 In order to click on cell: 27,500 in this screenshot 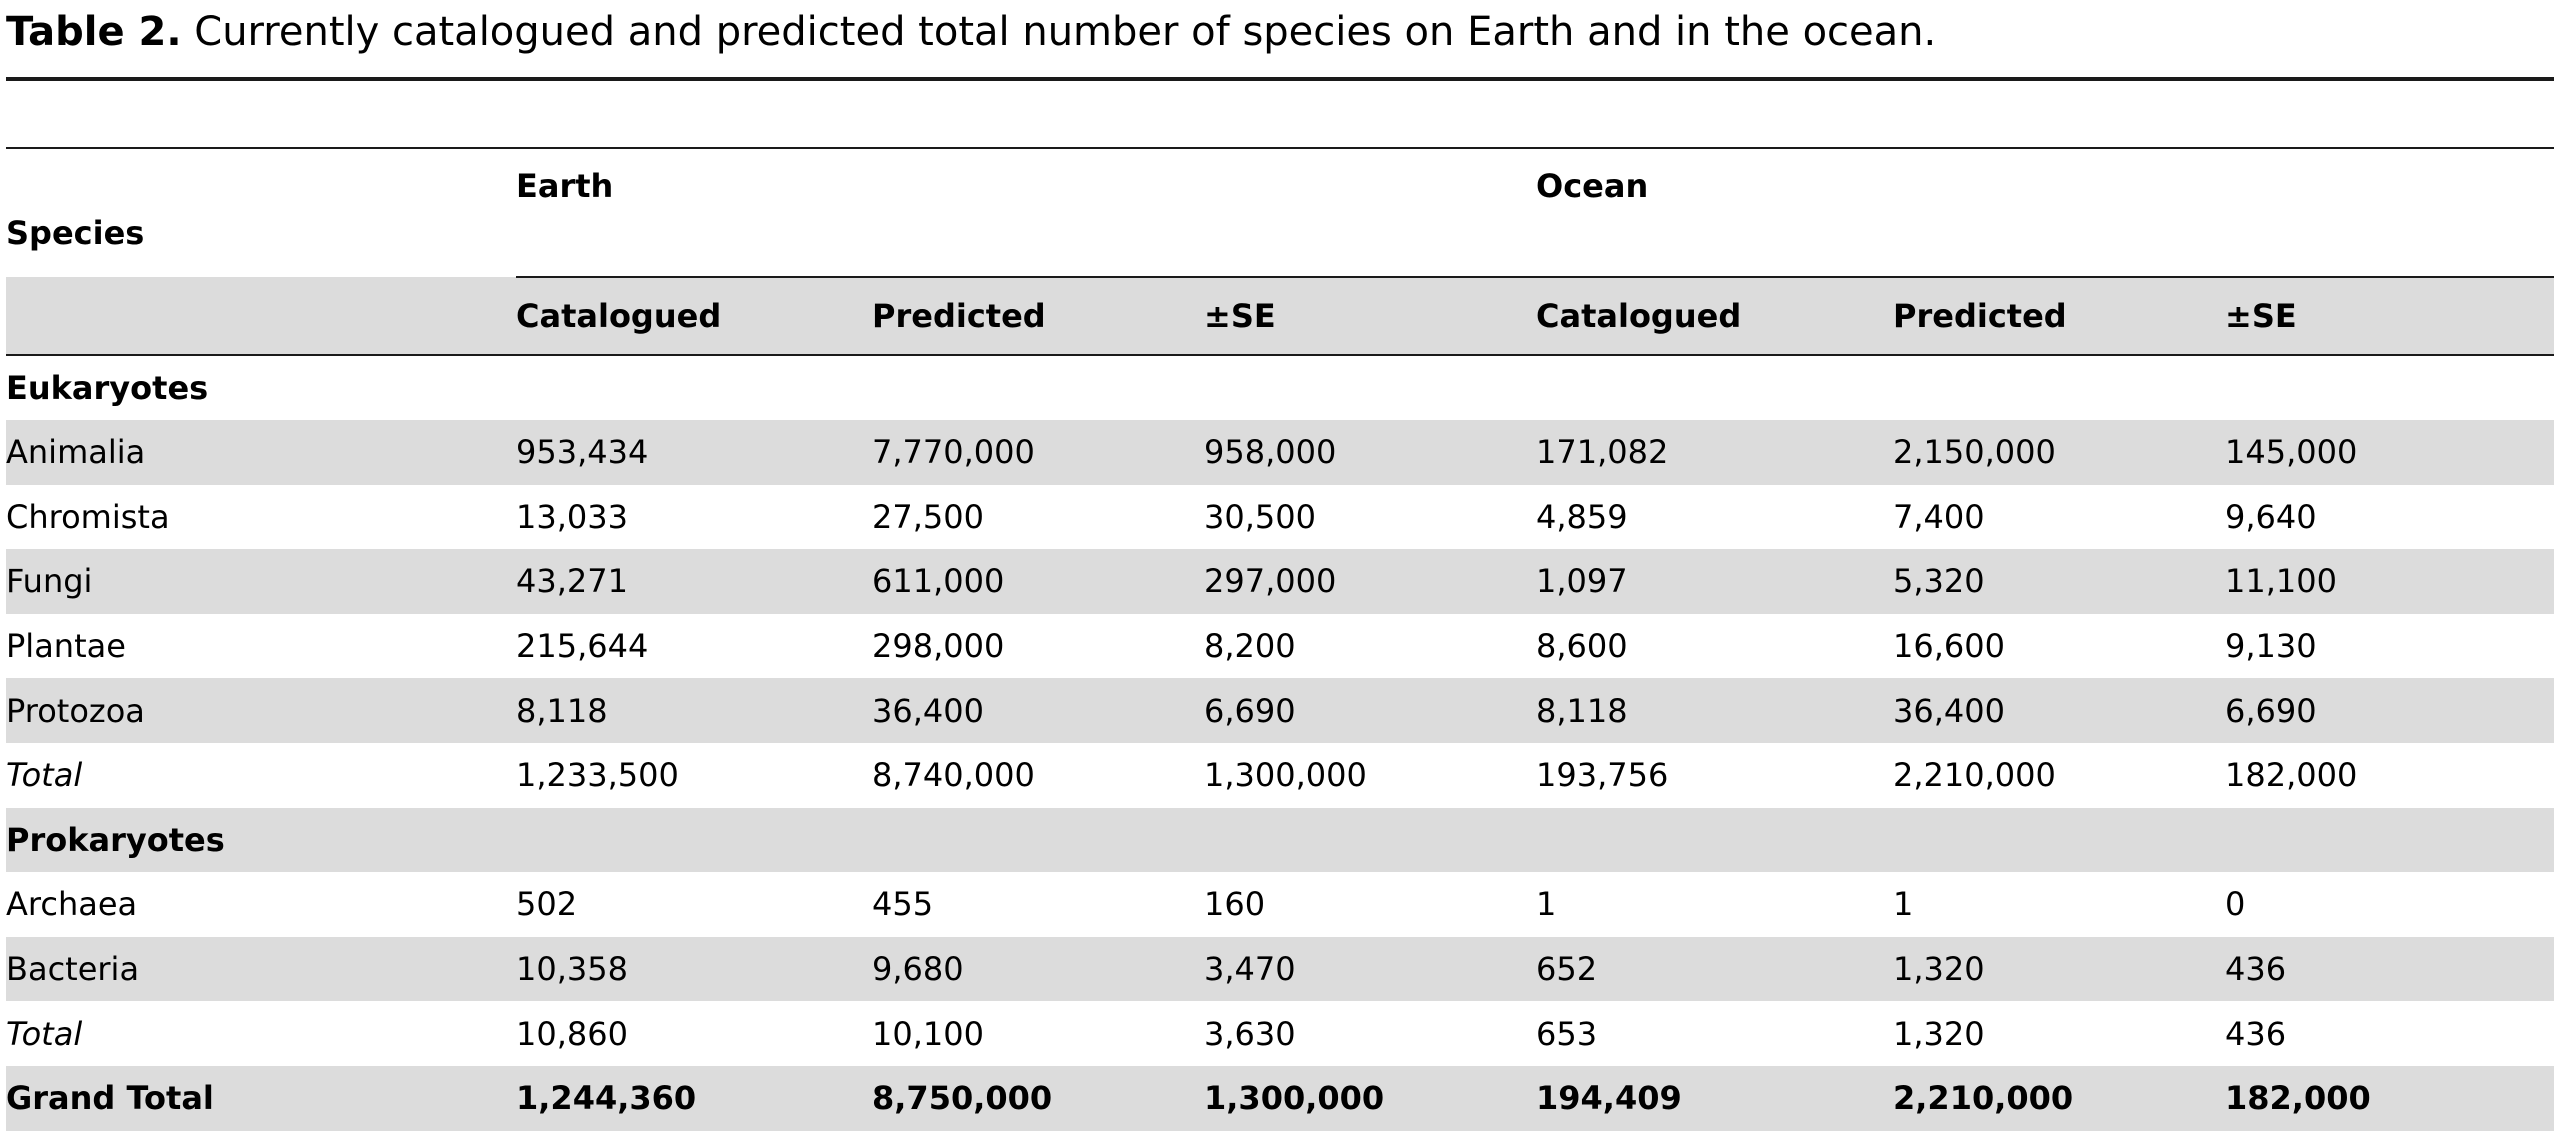, I will do `click(928, 516)`.